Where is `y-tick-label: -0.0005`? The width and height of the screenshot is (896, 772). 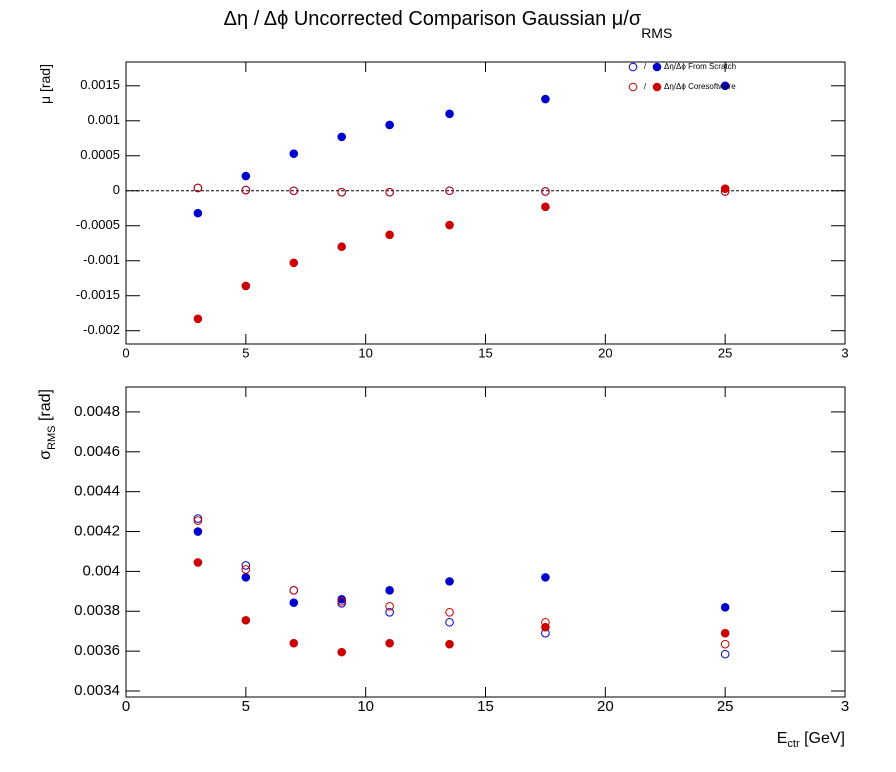 y-tick-label: -0.0005 is located at coordinates (98, 224).